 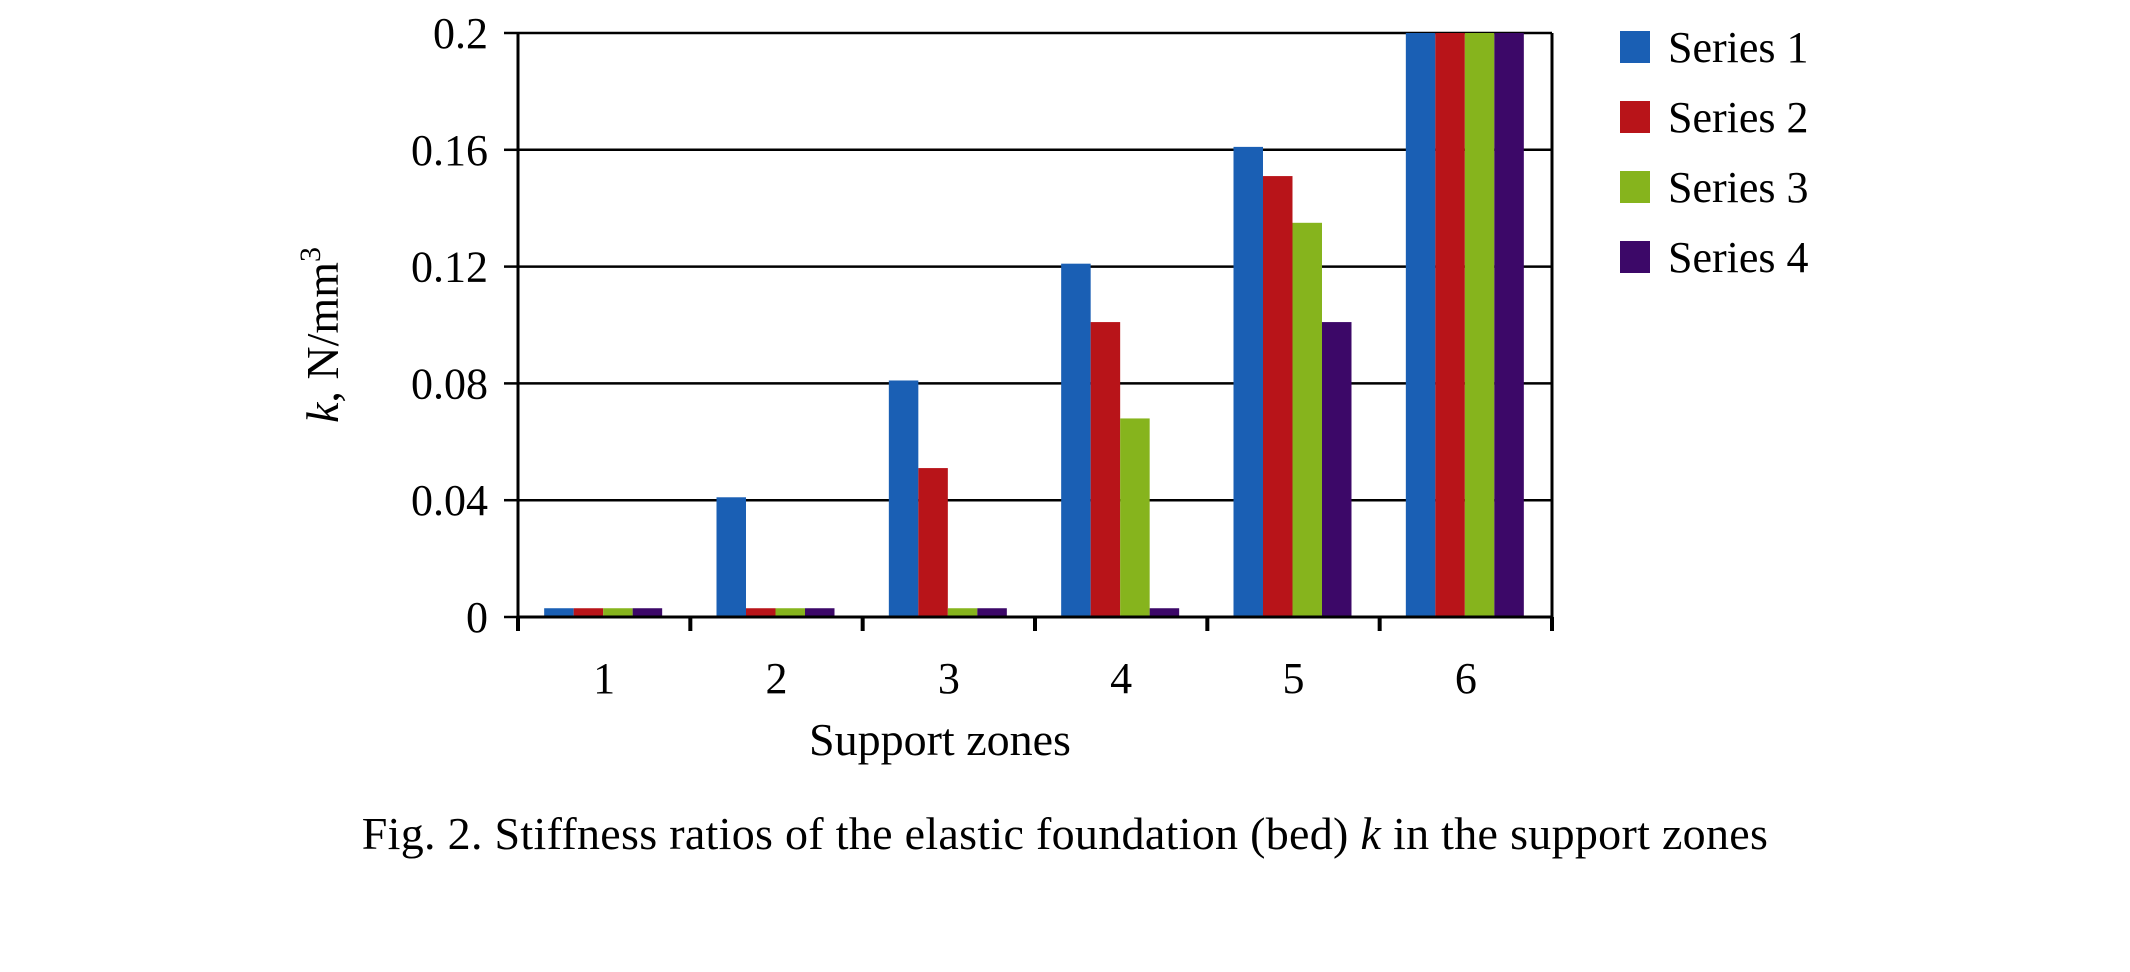 I want to click on y-axis-label-variable: k, so click(x=322, y=412).